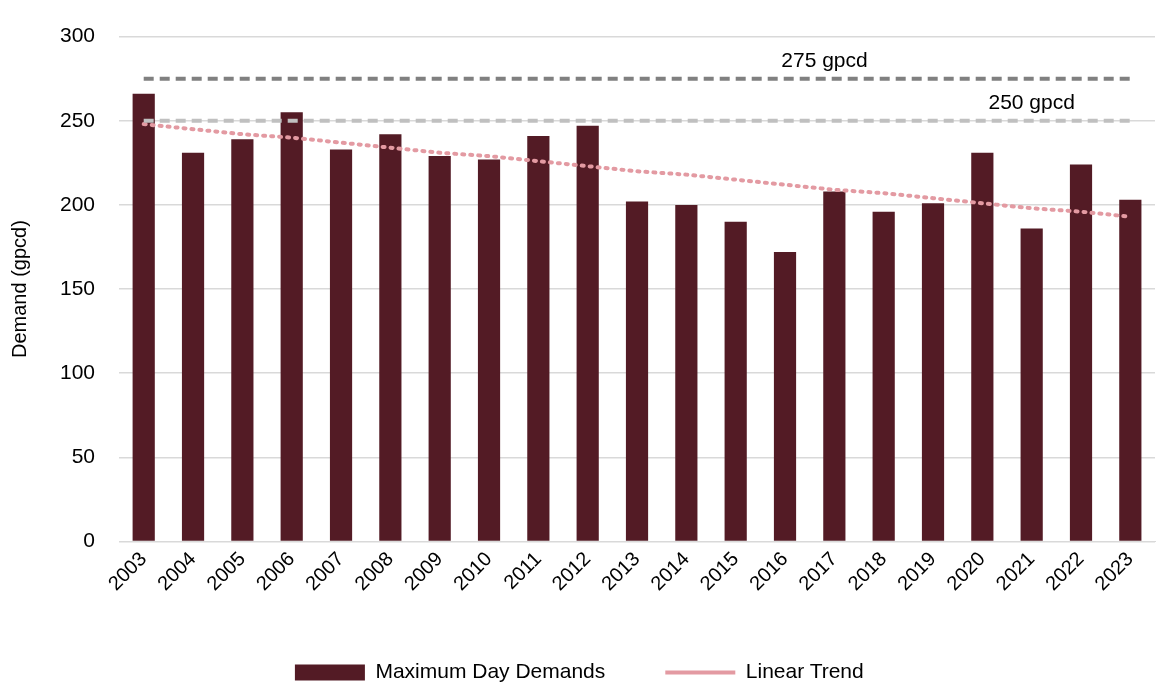  Describe the element at coordinates (490, 671) in the screenshot. I see `legend-label: Maximum Day Demands` at that location.